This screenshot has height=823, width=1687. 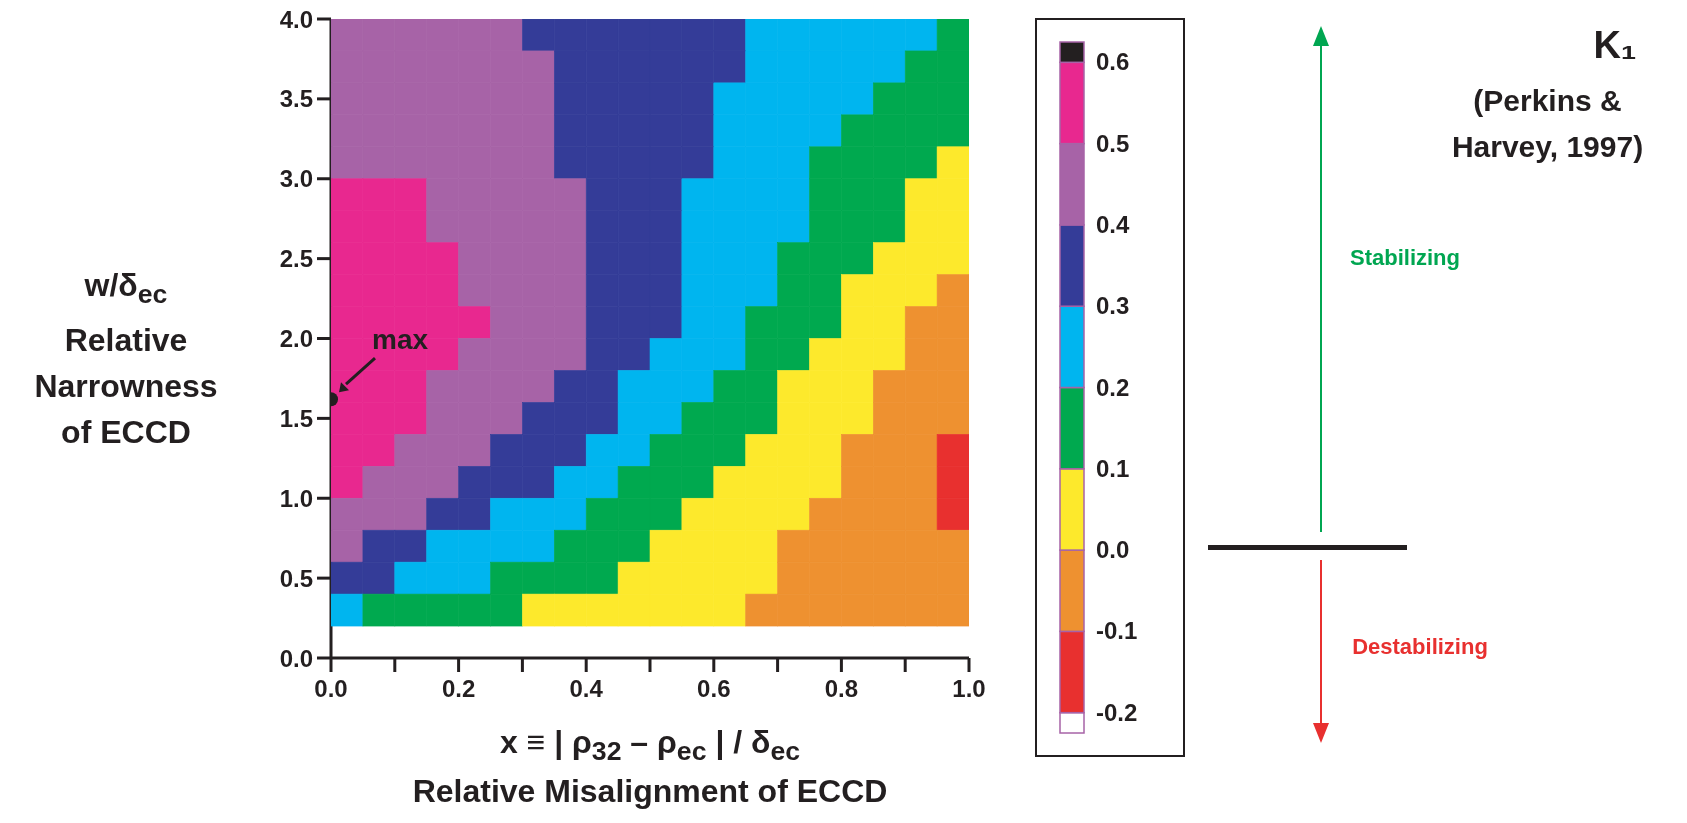 What do you see at coordinates (1113, 224) in the screenshot?
I see `color-bar-label: 0.4` at bounding box center [1113, 224].